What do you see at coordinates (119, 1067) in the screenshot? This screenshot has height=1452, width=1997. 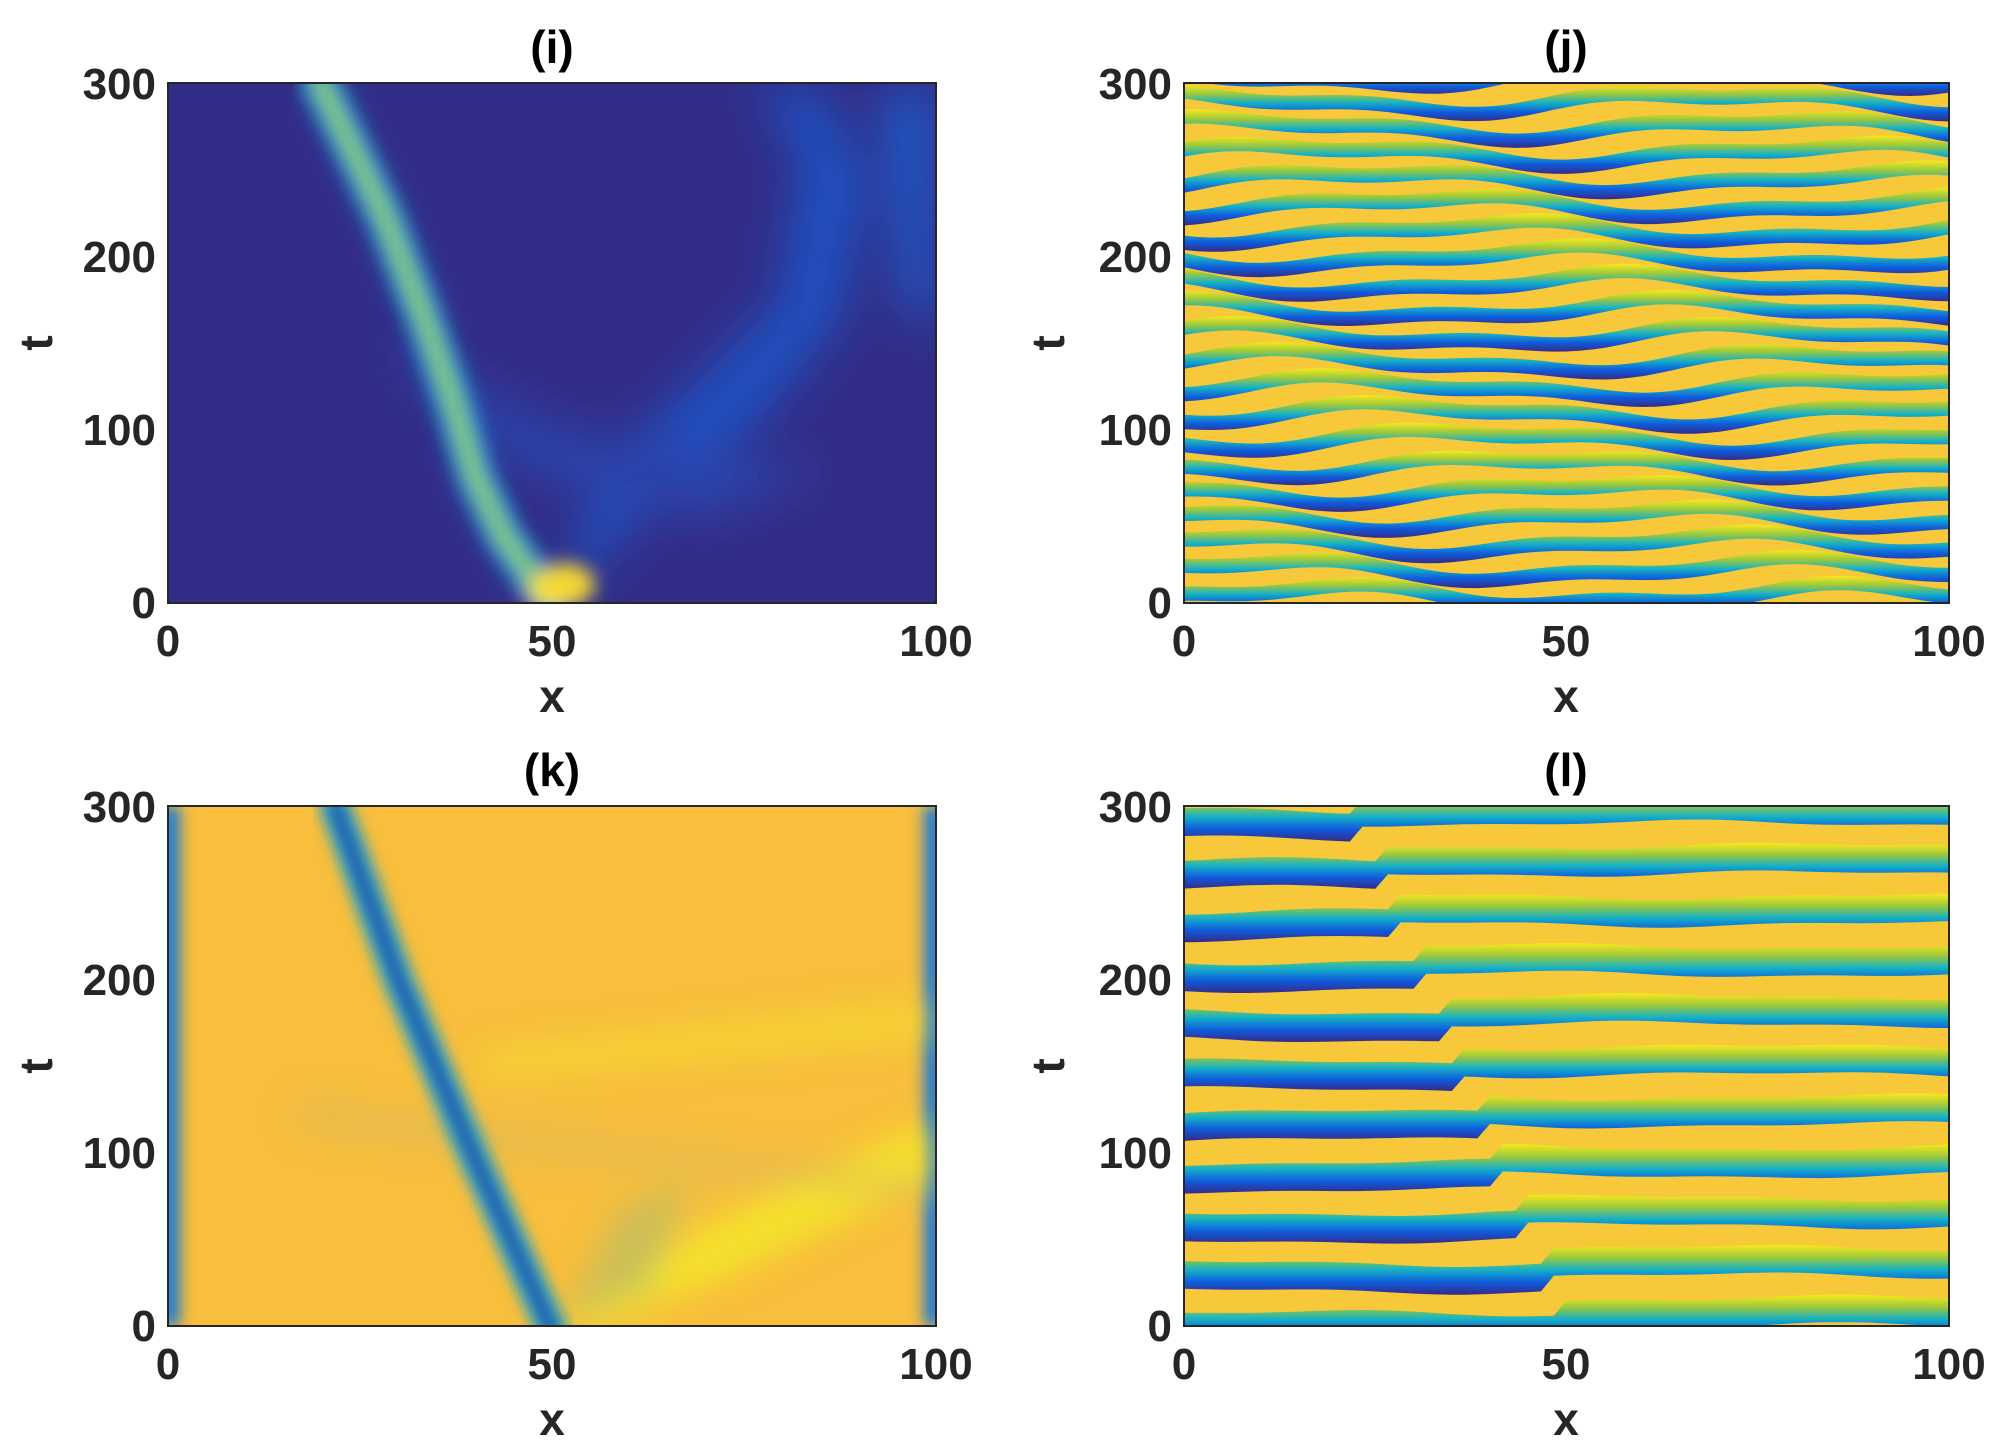 I see `panel-k-yticks: 0 100 200 300` at bounding box center [119, 1067].